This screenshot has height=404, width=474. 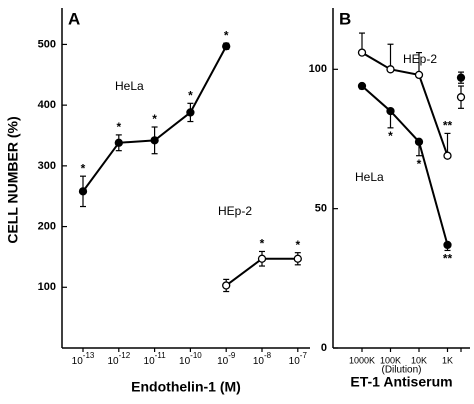 I want to click on y-tick-label: 200, so click(x=47, y=226).